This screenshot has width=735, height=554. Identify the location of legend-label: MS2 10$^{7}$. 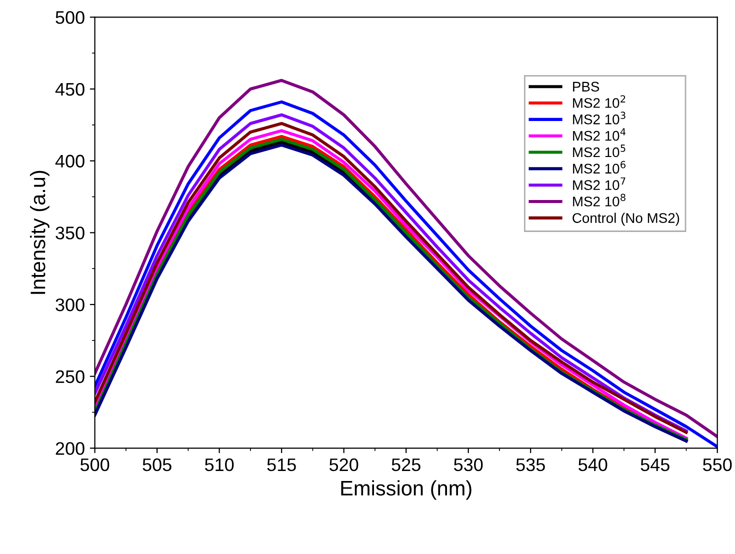
(599, 183).